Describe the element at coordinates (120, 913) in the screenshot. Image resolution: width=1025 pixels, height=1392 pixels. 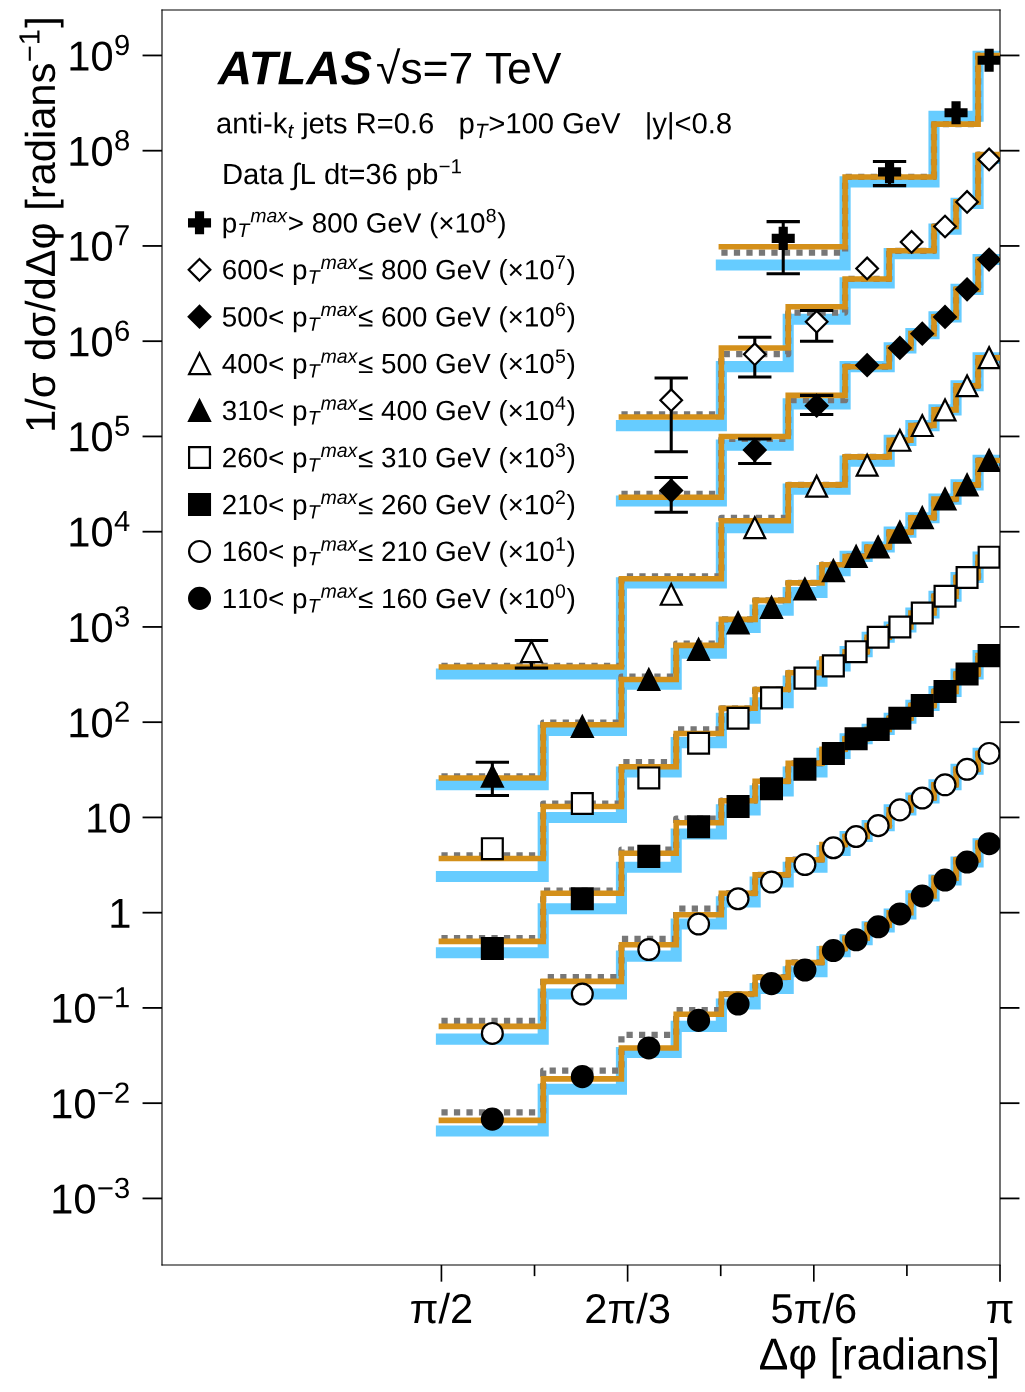
I see `y-tick-label: 1` at that location.